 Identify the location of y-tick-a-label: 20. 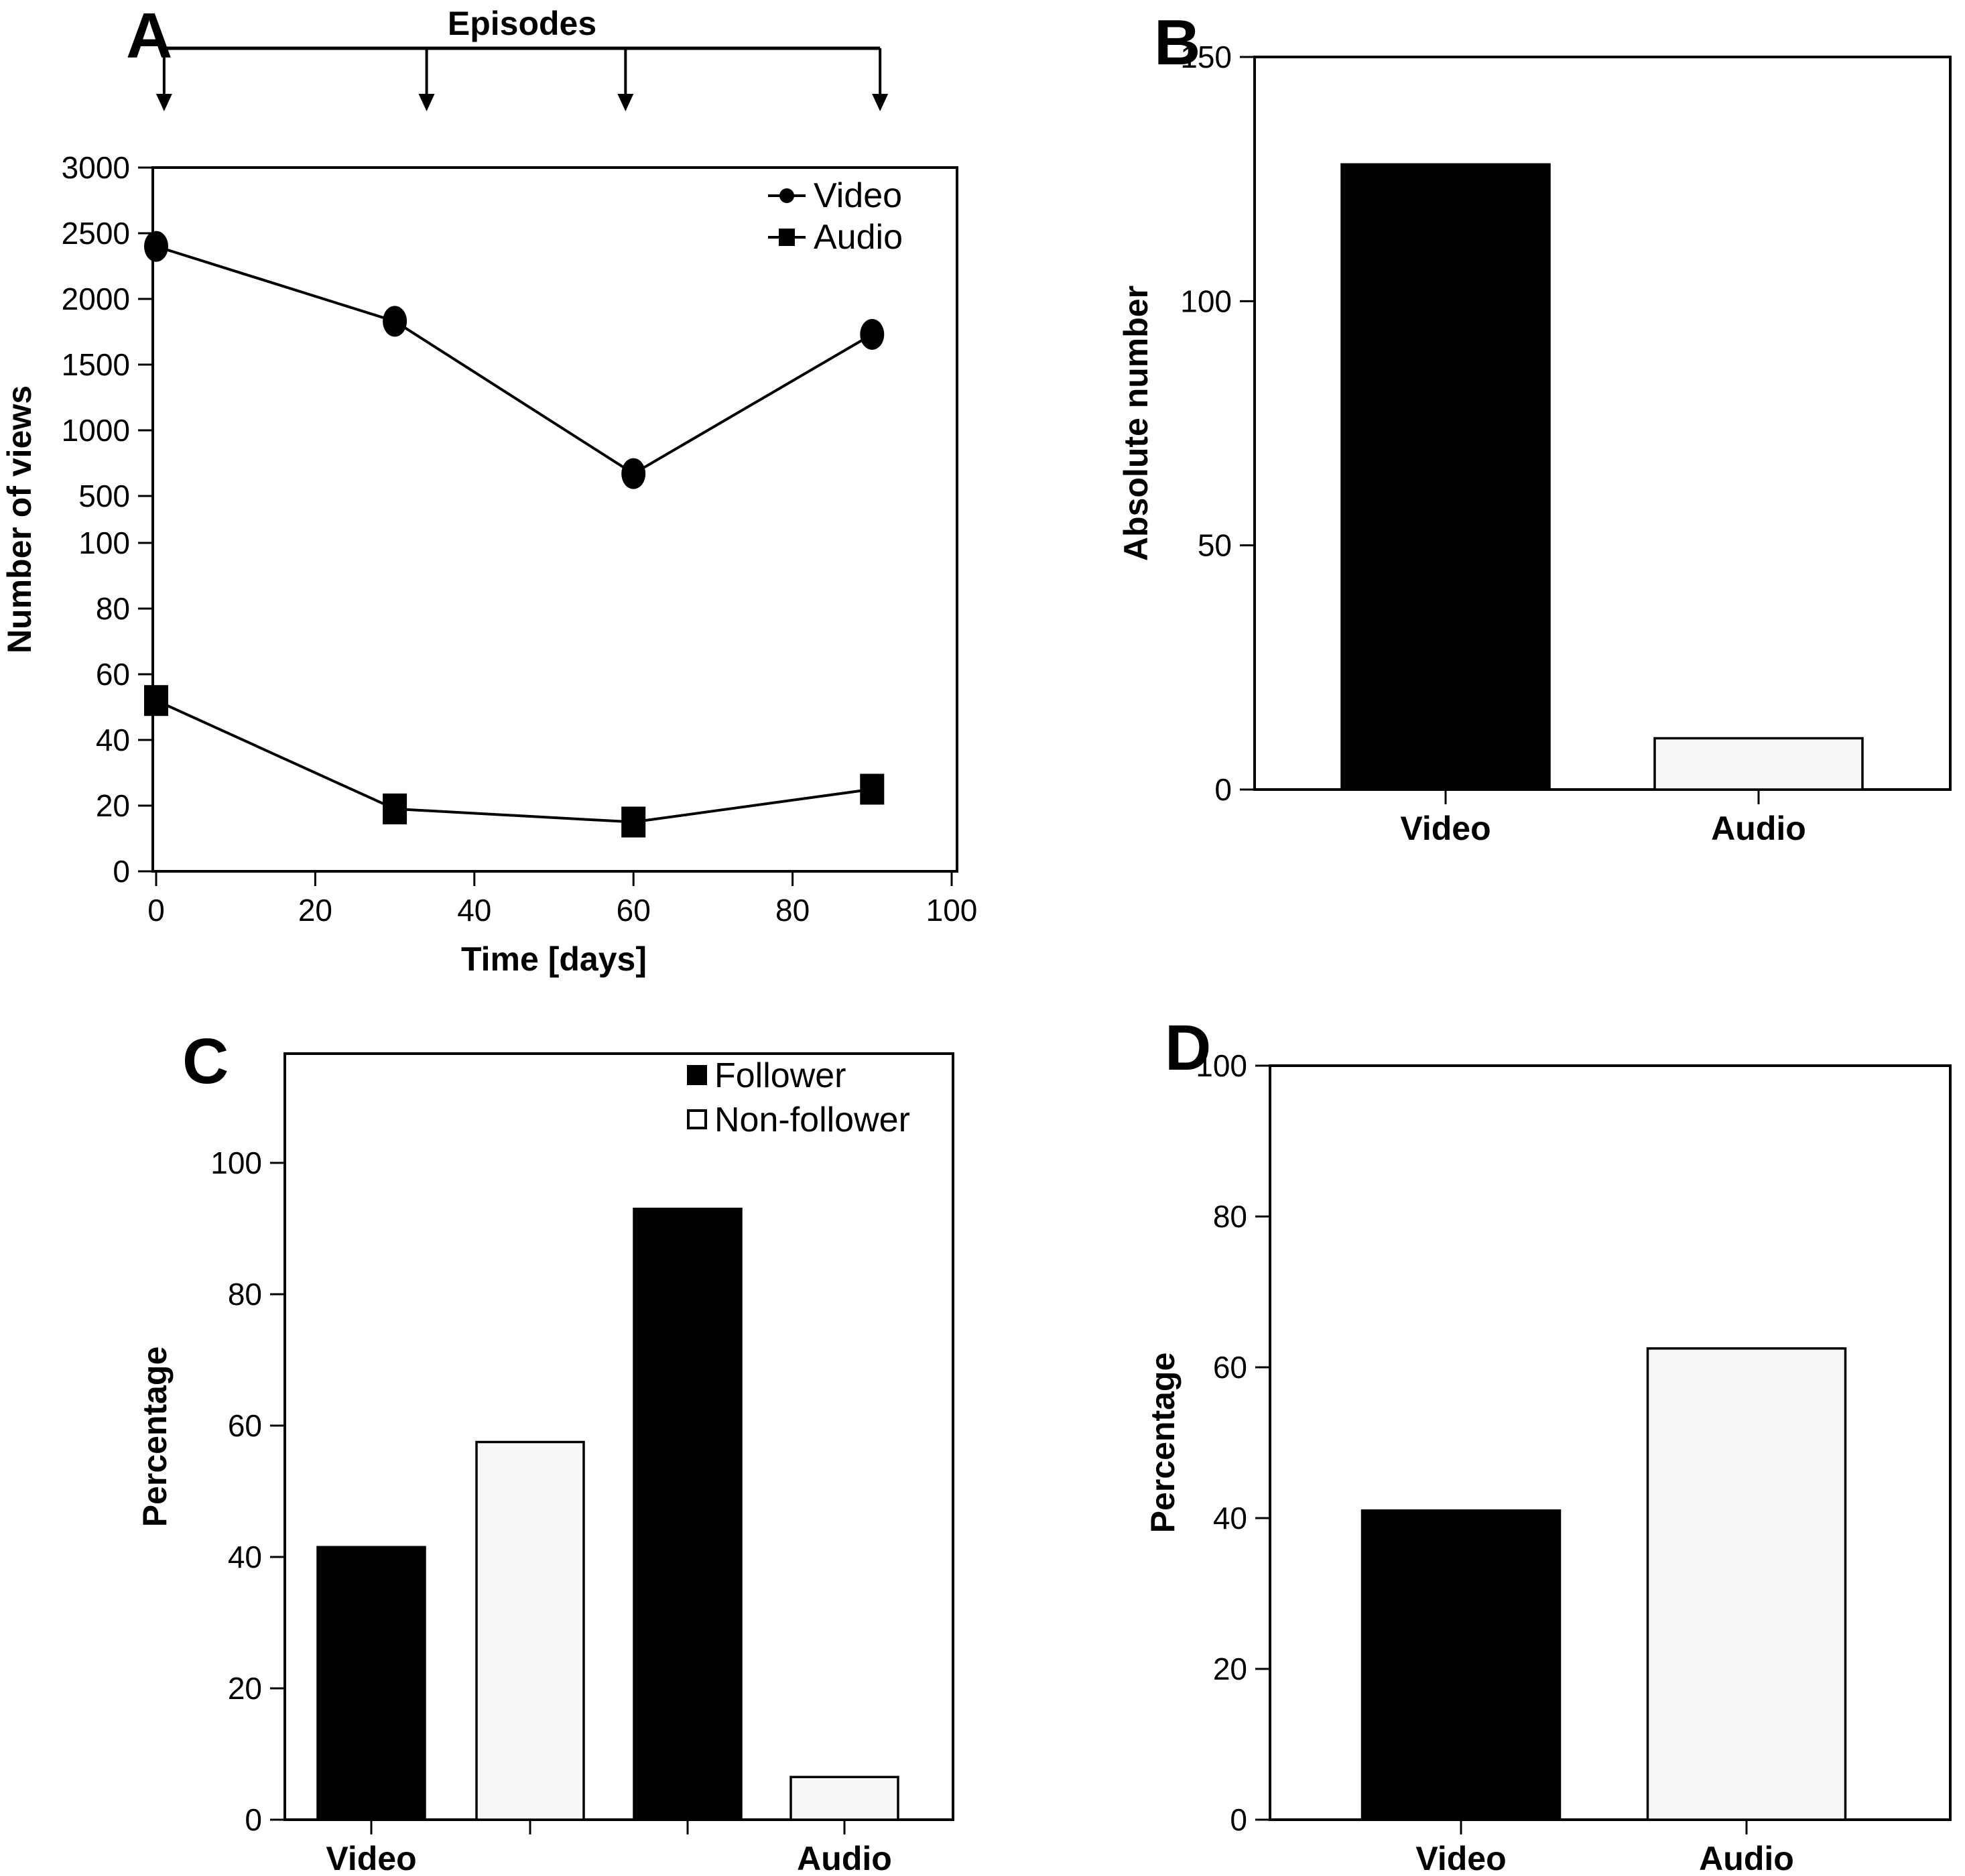
(113, 805).